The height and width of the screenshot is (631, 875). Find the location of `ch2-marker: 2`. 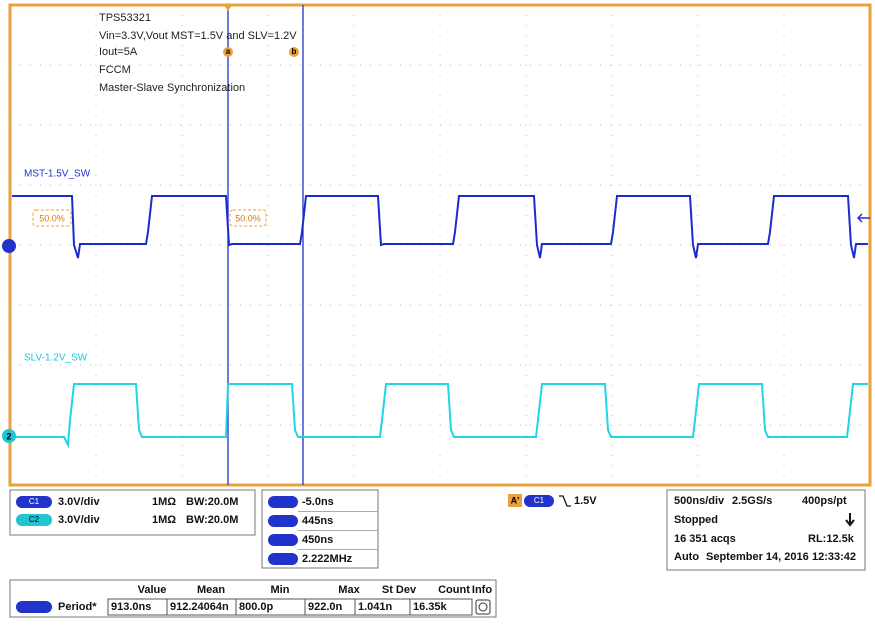

ch2-marker: 2 is located at coordinates (8, 436).